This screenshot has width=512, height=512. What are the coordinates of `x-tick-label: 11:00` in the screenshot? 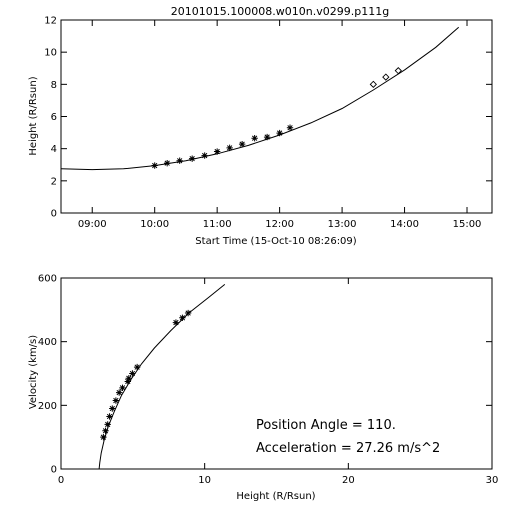 It's located at (217, 224).